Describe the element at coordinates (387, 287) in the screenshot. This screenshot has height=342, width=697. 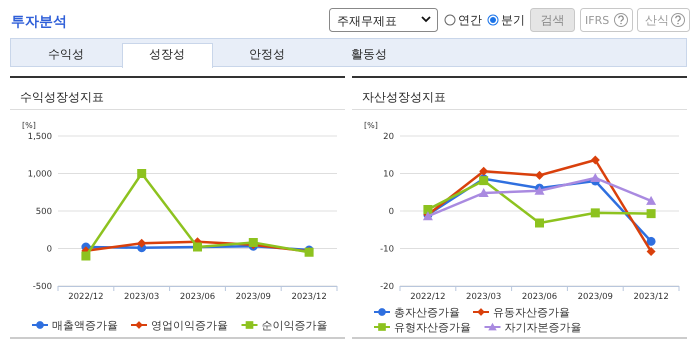
I see `y-tick-label: -20` at that location.